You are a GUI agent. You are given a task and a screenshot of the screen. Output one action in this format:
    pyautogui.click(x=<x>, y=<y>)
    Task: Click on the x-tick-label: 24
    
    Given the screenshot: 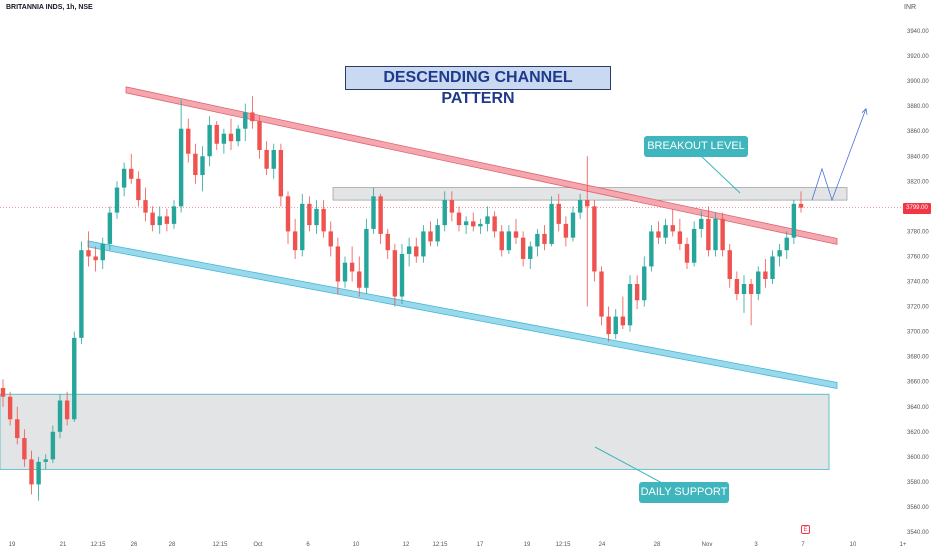 What is the action you would take?
    pyautogui.click(x=602, y=545)
    